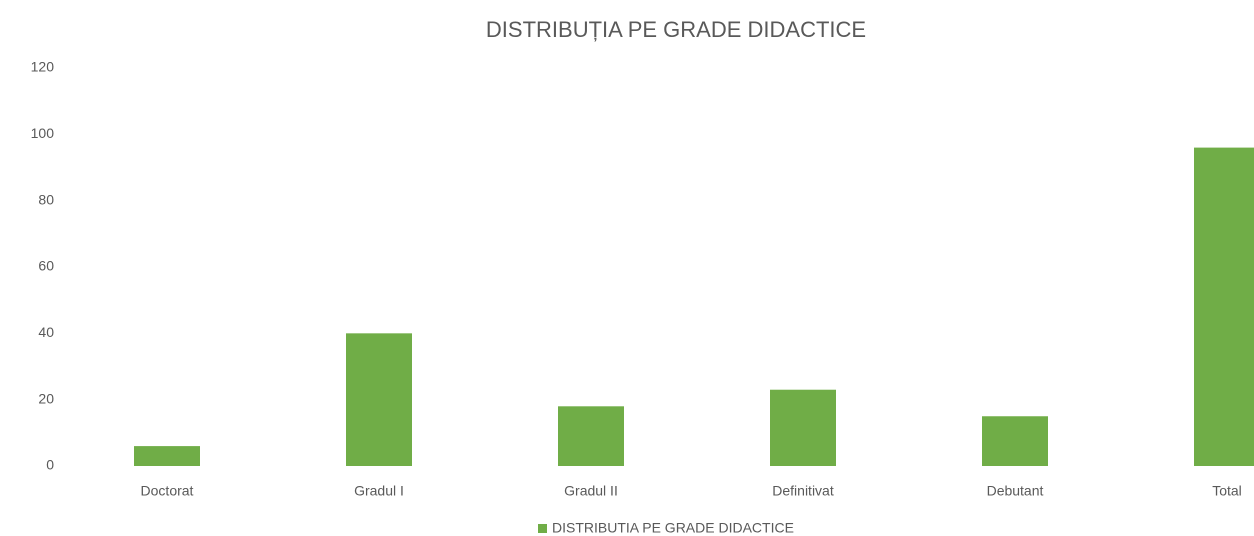 Image resolution: width=1254 pixels, height=536 pixels. What do you see at coordinates (803, 491) in the screenshot?
I see `x-tick-label: Definitivat` at bounding box center [803, 491].